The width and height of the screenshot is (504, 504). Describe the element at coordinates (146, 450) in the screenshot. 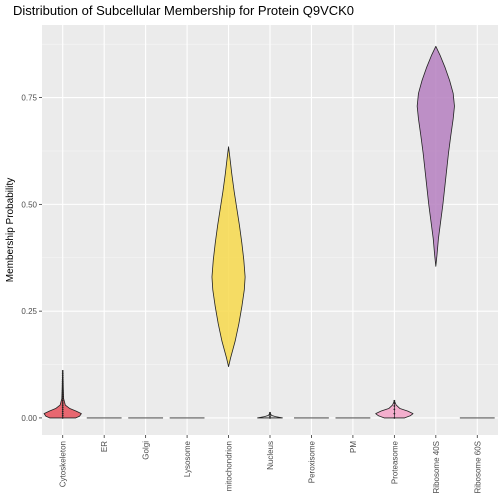

I see `x-tick-label: Golgi` at that location.